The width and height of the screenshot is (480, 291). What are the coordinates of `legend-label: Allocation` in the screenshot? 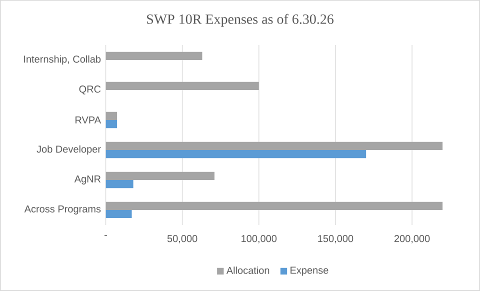 It's located at (248, 270).